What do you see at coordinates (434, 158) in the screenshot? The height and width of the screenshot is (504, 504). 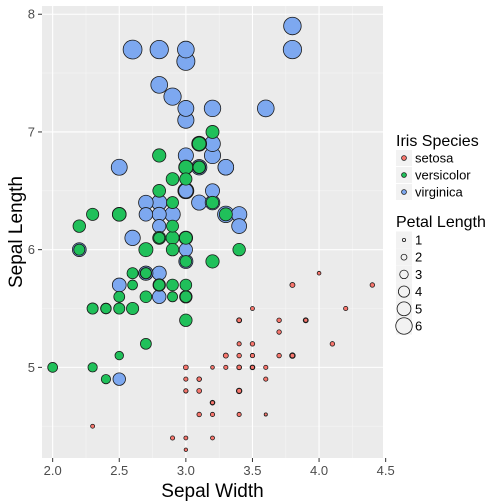 I see `legend-label-setosa: setosa` at bounding box center [434, 158].